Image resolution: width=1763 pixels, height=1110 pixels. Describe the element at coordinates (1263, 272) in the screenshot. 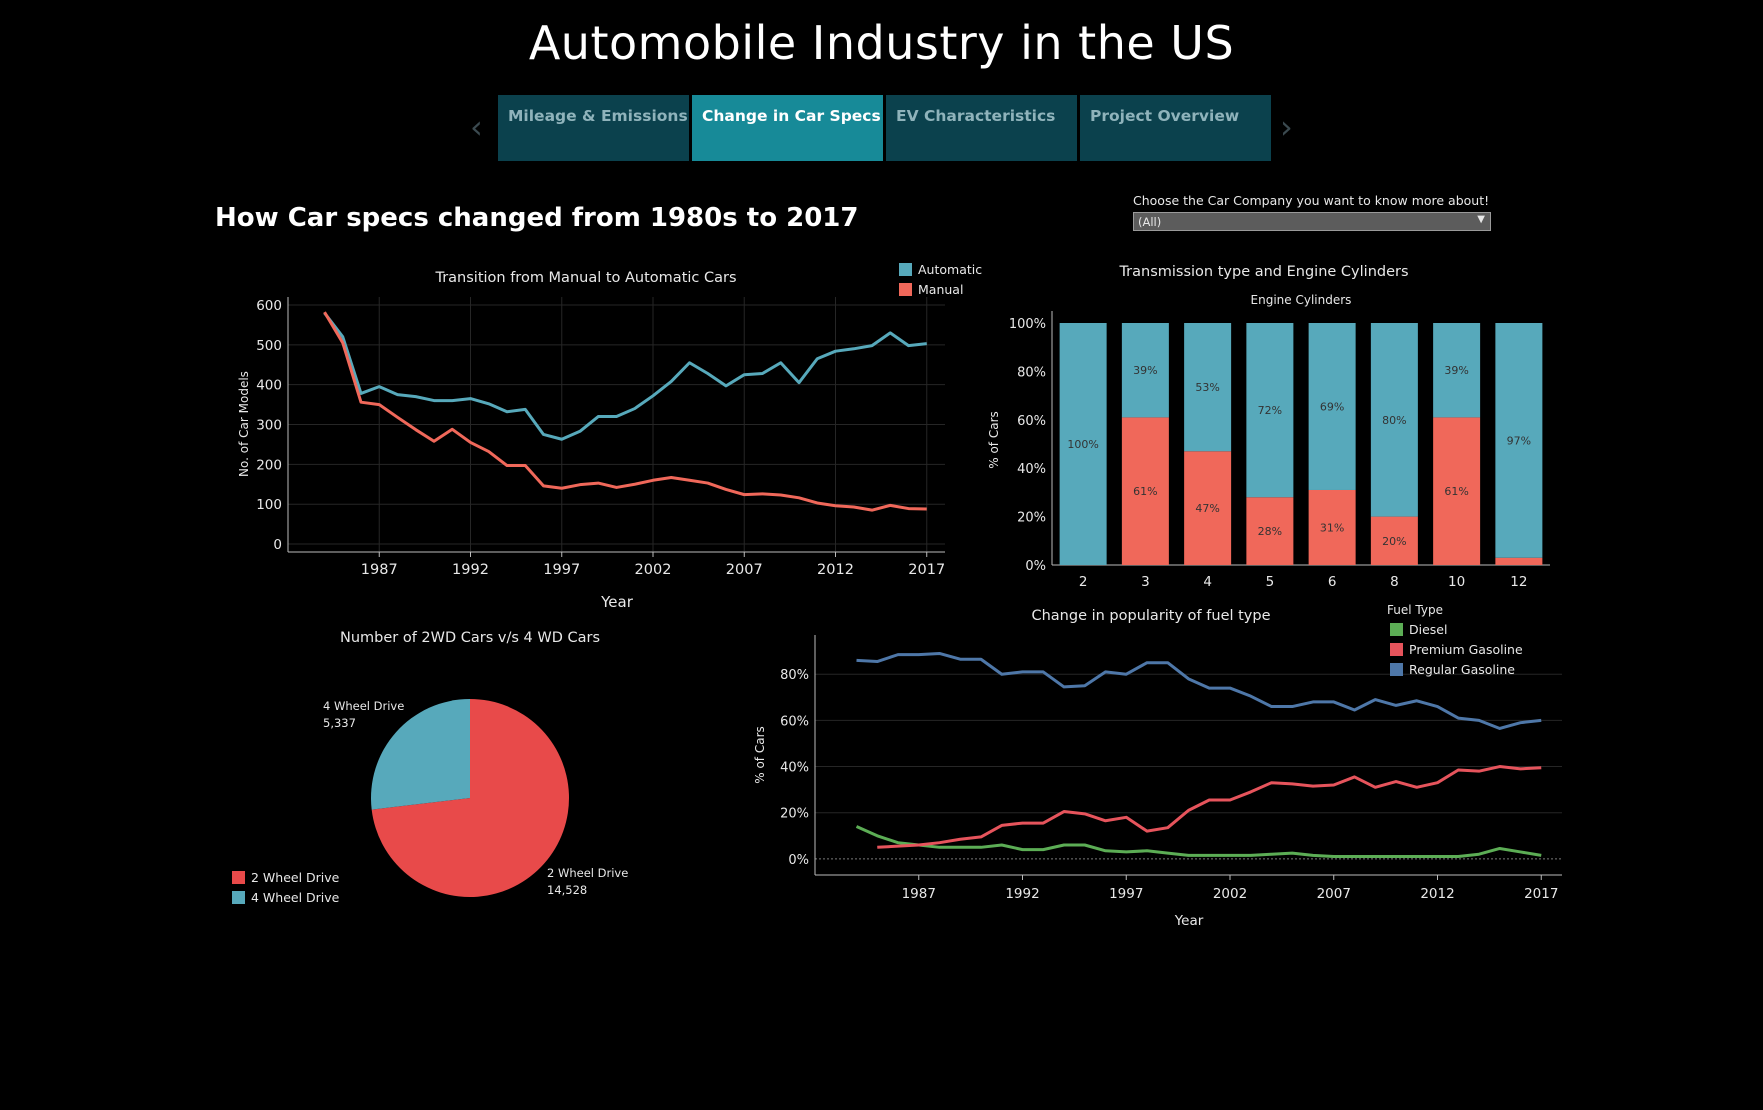

I see `transmission-chart-title: Transmission type and Engine Cylinders` at that location.